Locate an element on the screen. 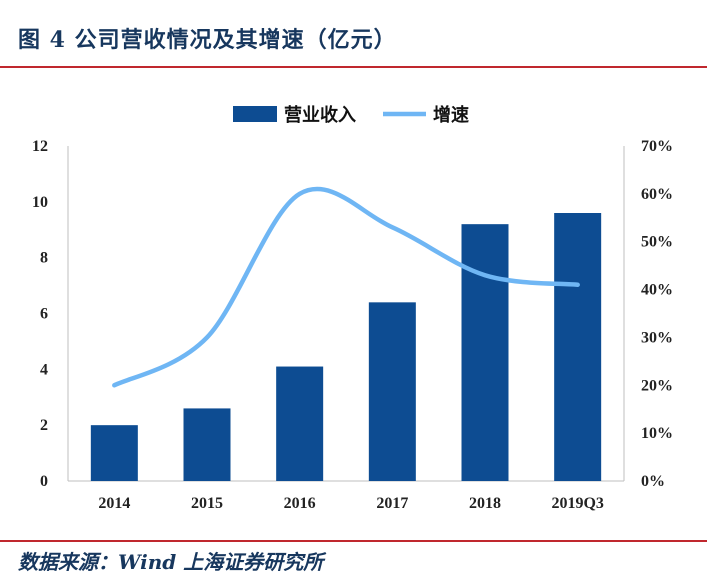 The width and height of the screenshot is (707, 588). right-tick-label: 40% is located at coordinates (657, 290).